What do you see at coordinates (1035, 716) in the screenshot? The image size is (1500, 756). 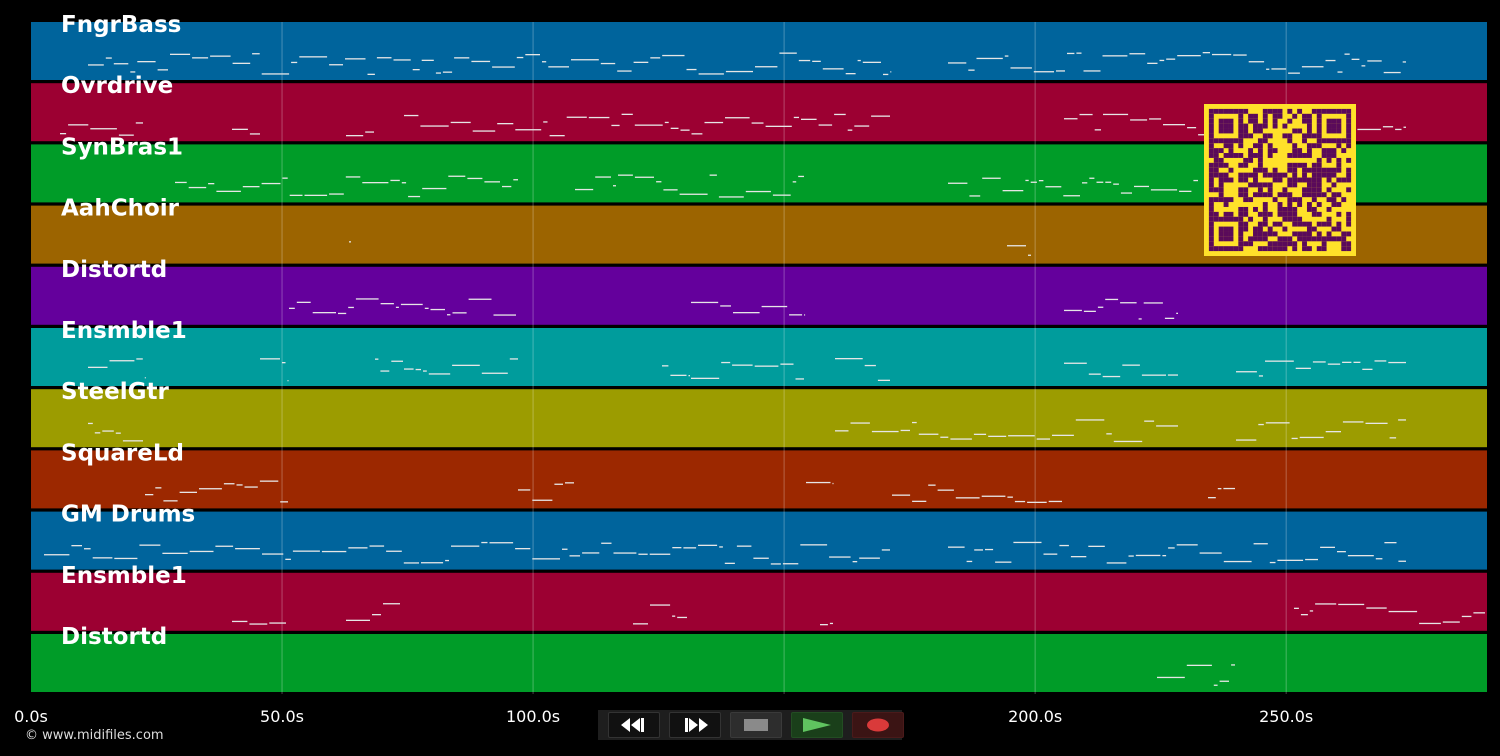 I see `axis-tick-label: 200.0s` at bounding box center [1035, 716].